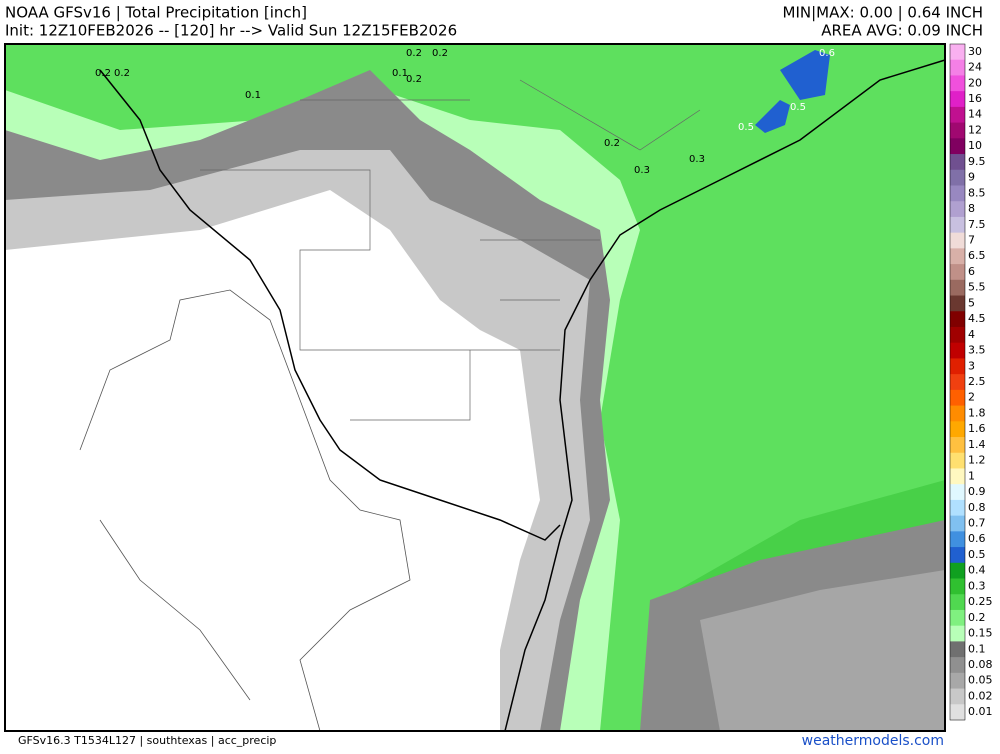  Describe the element at coordinates (977, 585) in the screenshot. I see `colorbar-label: 0.3` at that location.